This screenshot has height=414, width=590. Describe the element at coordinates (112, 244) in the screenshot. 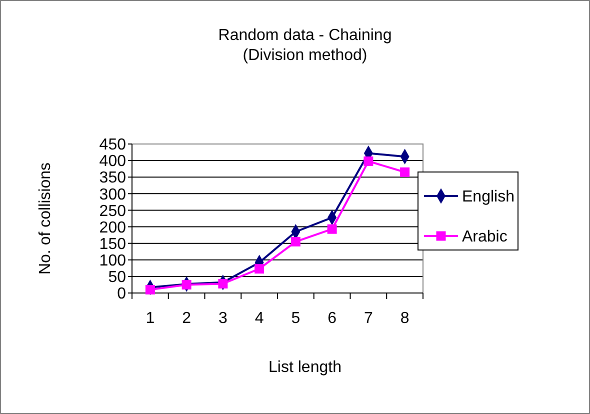

I see `y-tick-label: 150` at that location.